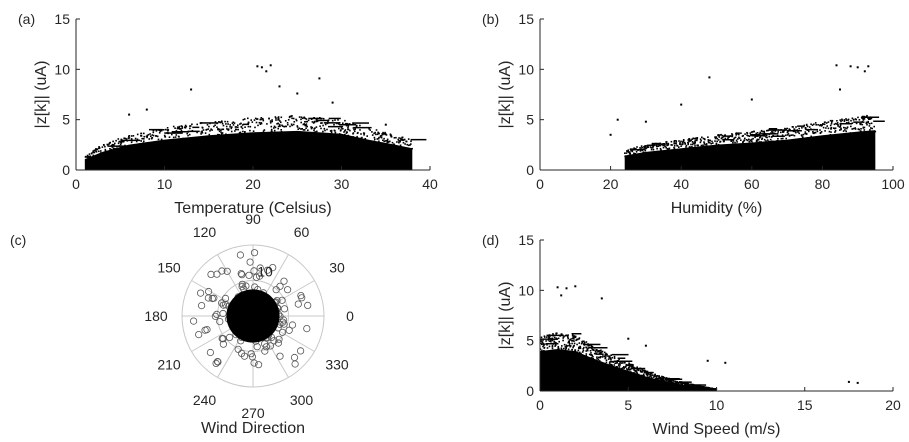  What do you see at coordinates (540, 184) in the screenshot?
I see `x-tick-label: 0` at bounding box center [540, 184].